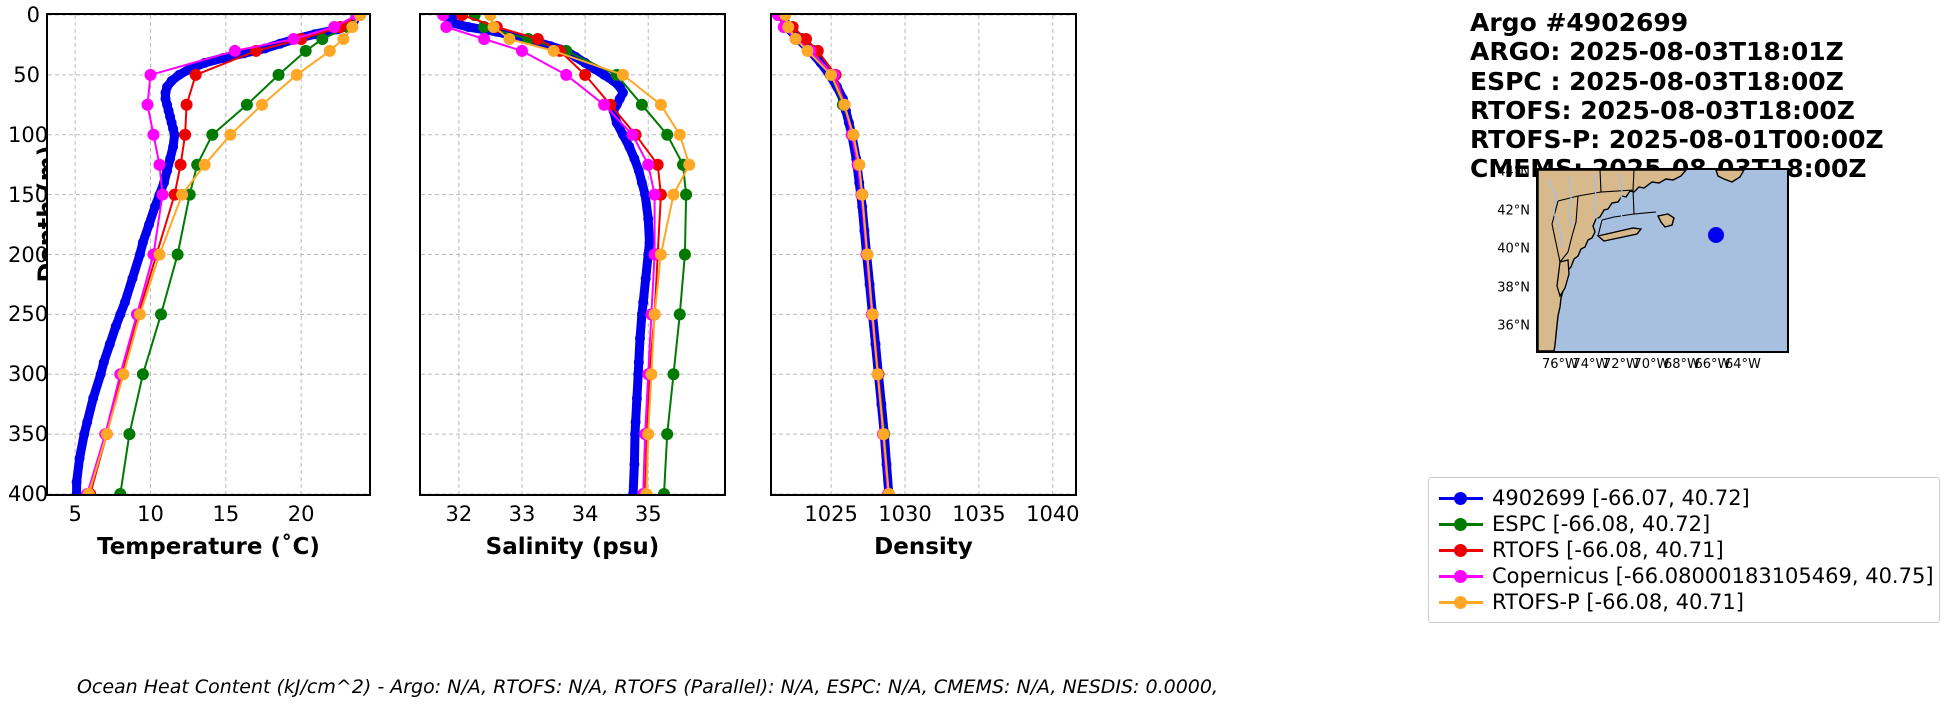 This screenshot has width=1949, height=712. Describe the element at coordinates (831, 514) in the screenshot. I see `x-tick-1025: 1025` at that location.